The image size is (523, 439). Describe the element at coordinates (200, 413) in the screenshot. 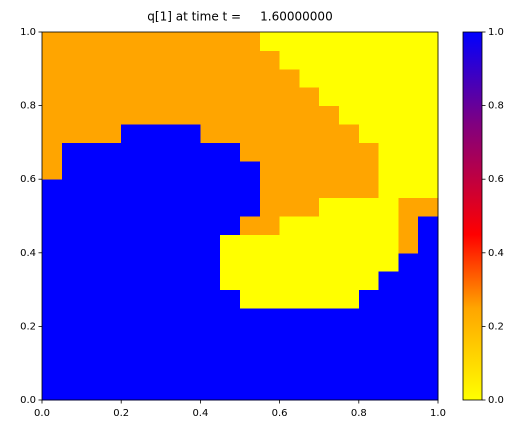

I see `x-tick-label: 0.4` at that location.